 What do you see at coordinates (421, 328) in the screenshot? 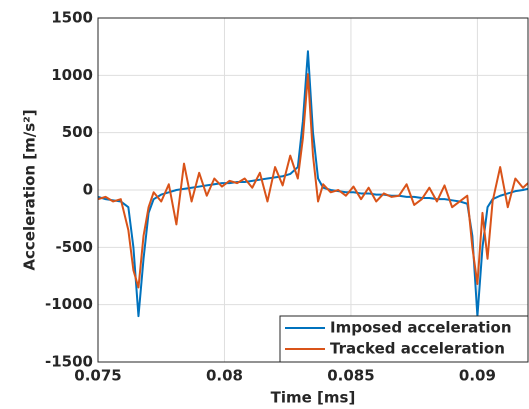
I see `legend-label: Imposed acceleration` at bounding box center [421, 328].